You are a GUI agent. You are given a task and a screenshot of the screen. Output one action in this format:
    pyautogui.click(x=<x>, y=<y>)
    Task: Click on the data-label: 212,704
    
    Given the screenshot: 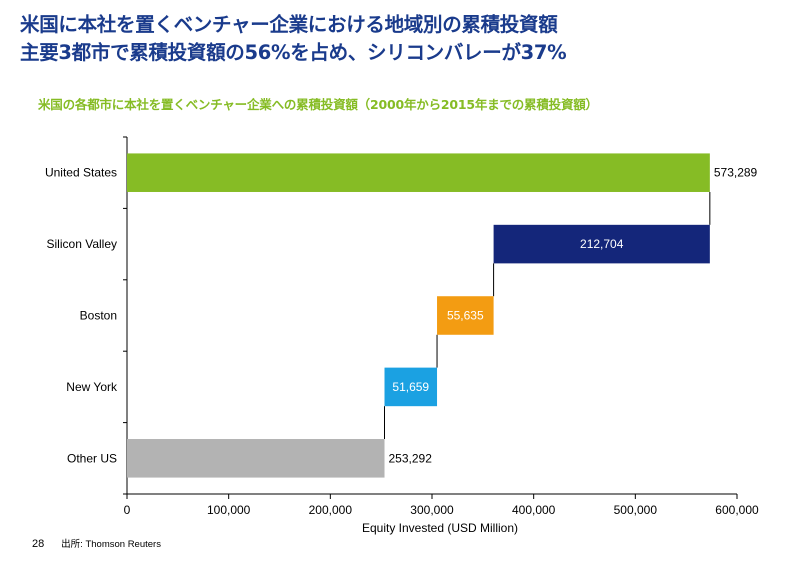 What is the action you would take?
    pyautogui.click(x=602, y=244)
    